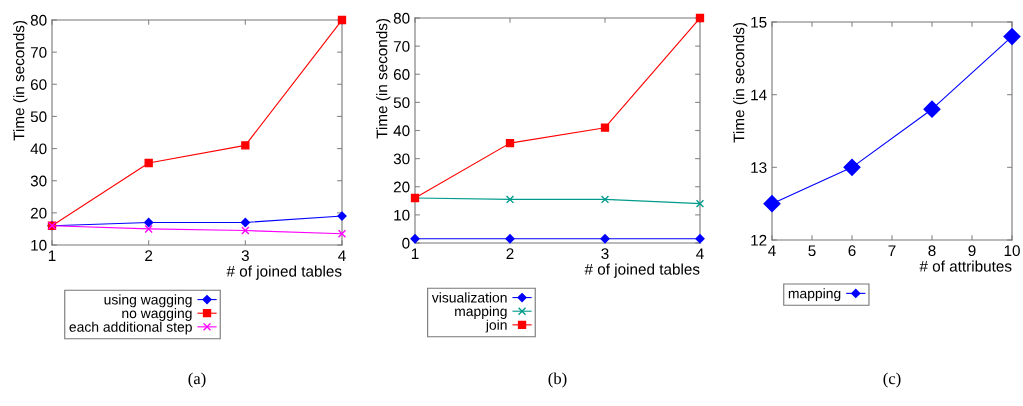  I want to click on x-tick-label: 10, so click(1012, 251).